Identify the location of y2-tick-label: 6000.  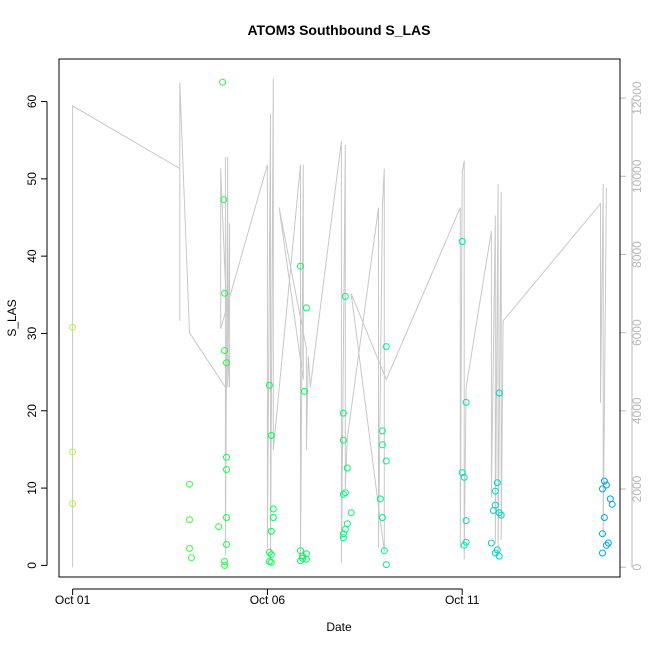
(637, 332).